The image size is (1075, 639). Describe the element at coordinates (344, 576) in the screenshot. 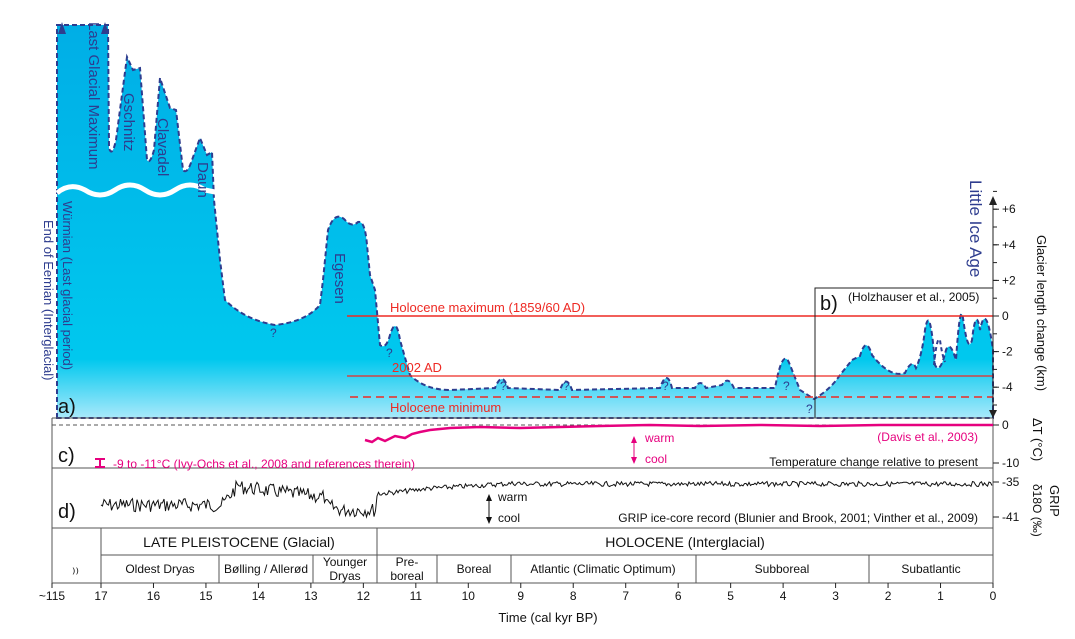

I see `zone-younger-dryas-2: Dryas` at that location.